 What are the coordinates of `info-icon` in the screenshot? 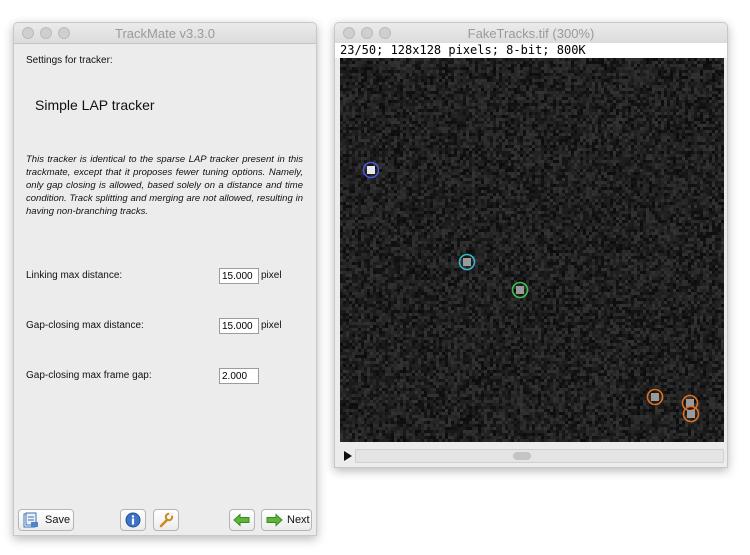 It's located at (133, 520).